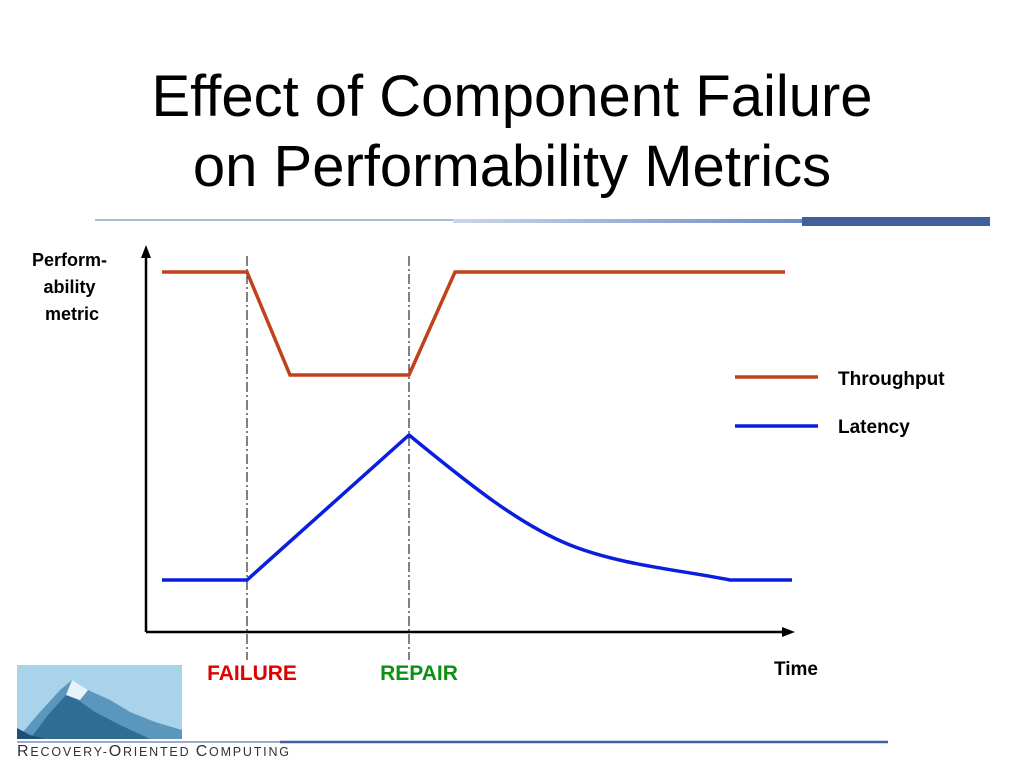  What do you see at coordinates (874, 427) in the screenshot?
I see `legend-latency-label: Latency` at bounding box center [874, 427].